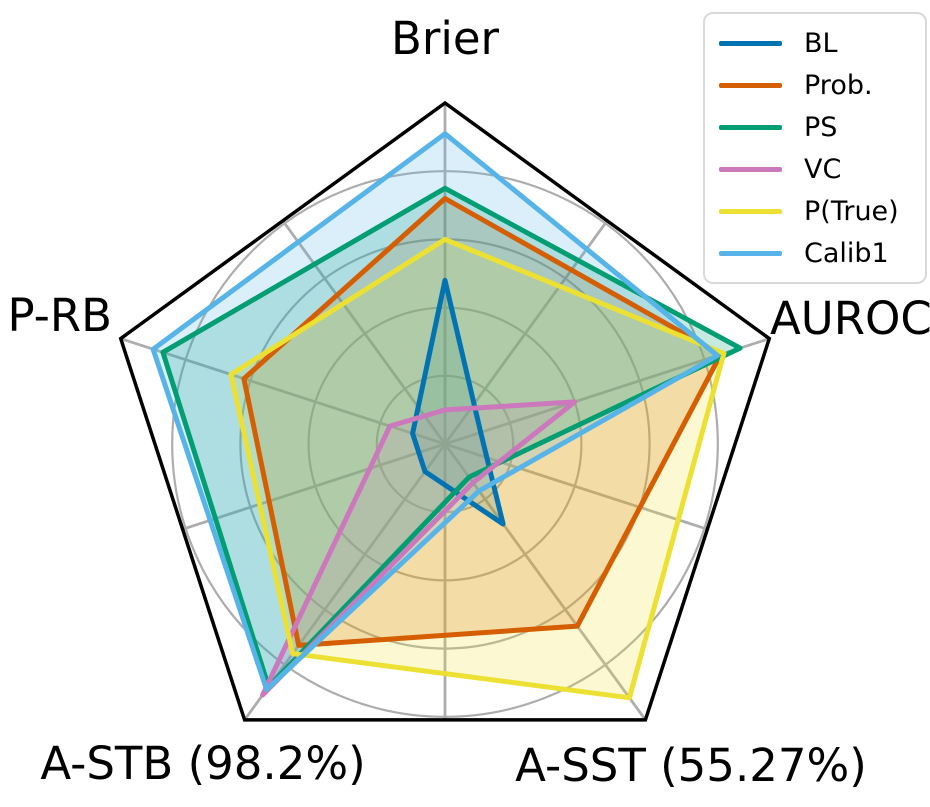 The height and width of the screenshot is (807, 930). I want to click on legend-item-ps: PS, so click(818, 127).